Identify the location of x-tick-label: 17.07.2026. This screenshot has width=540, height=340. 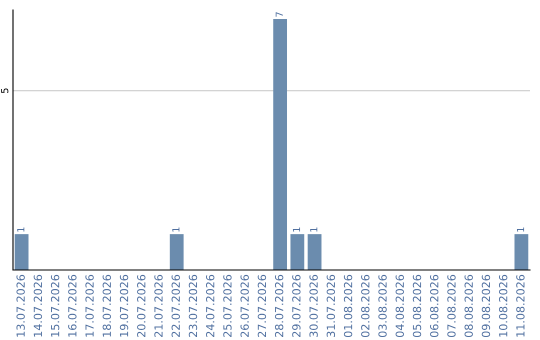
(89, 305).